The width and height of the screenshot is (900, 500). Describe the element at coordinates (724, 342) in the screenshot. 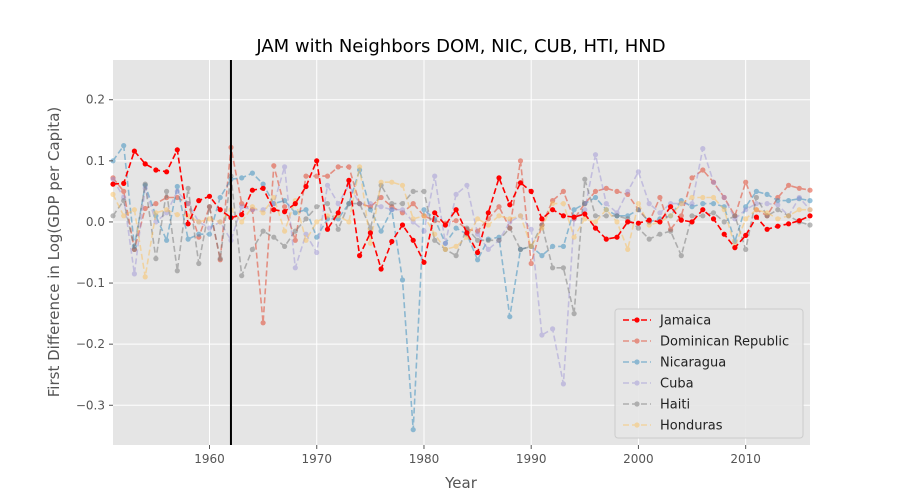

I see `legend-label: Dominican Republic` at that location.